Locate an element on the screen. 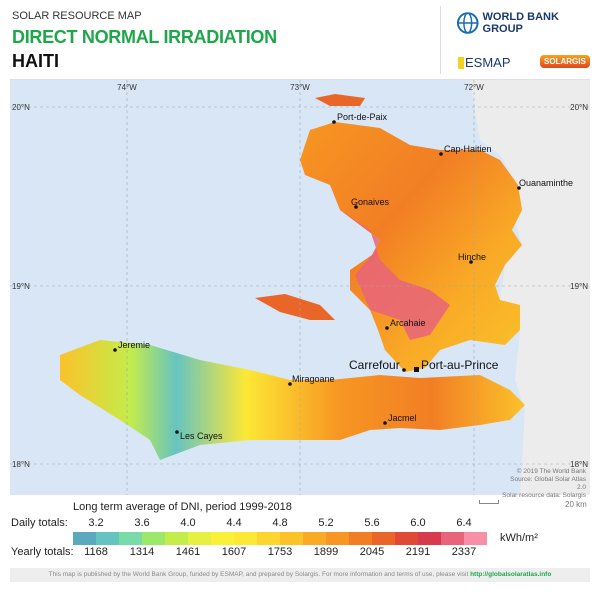 This screenshot has height=592, width=600. credit-line: Solar resource data: Solargis is located at coordinates (544, 495).